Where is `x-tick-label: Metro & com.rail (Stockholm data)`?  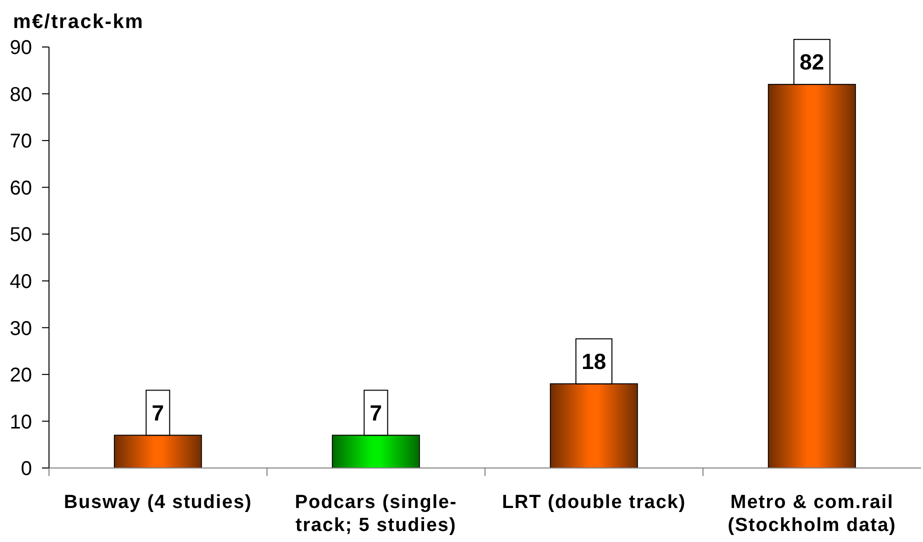
x-tick-label: Metro & com.rail (Stockholm data) is located at coordinates (812, 514).